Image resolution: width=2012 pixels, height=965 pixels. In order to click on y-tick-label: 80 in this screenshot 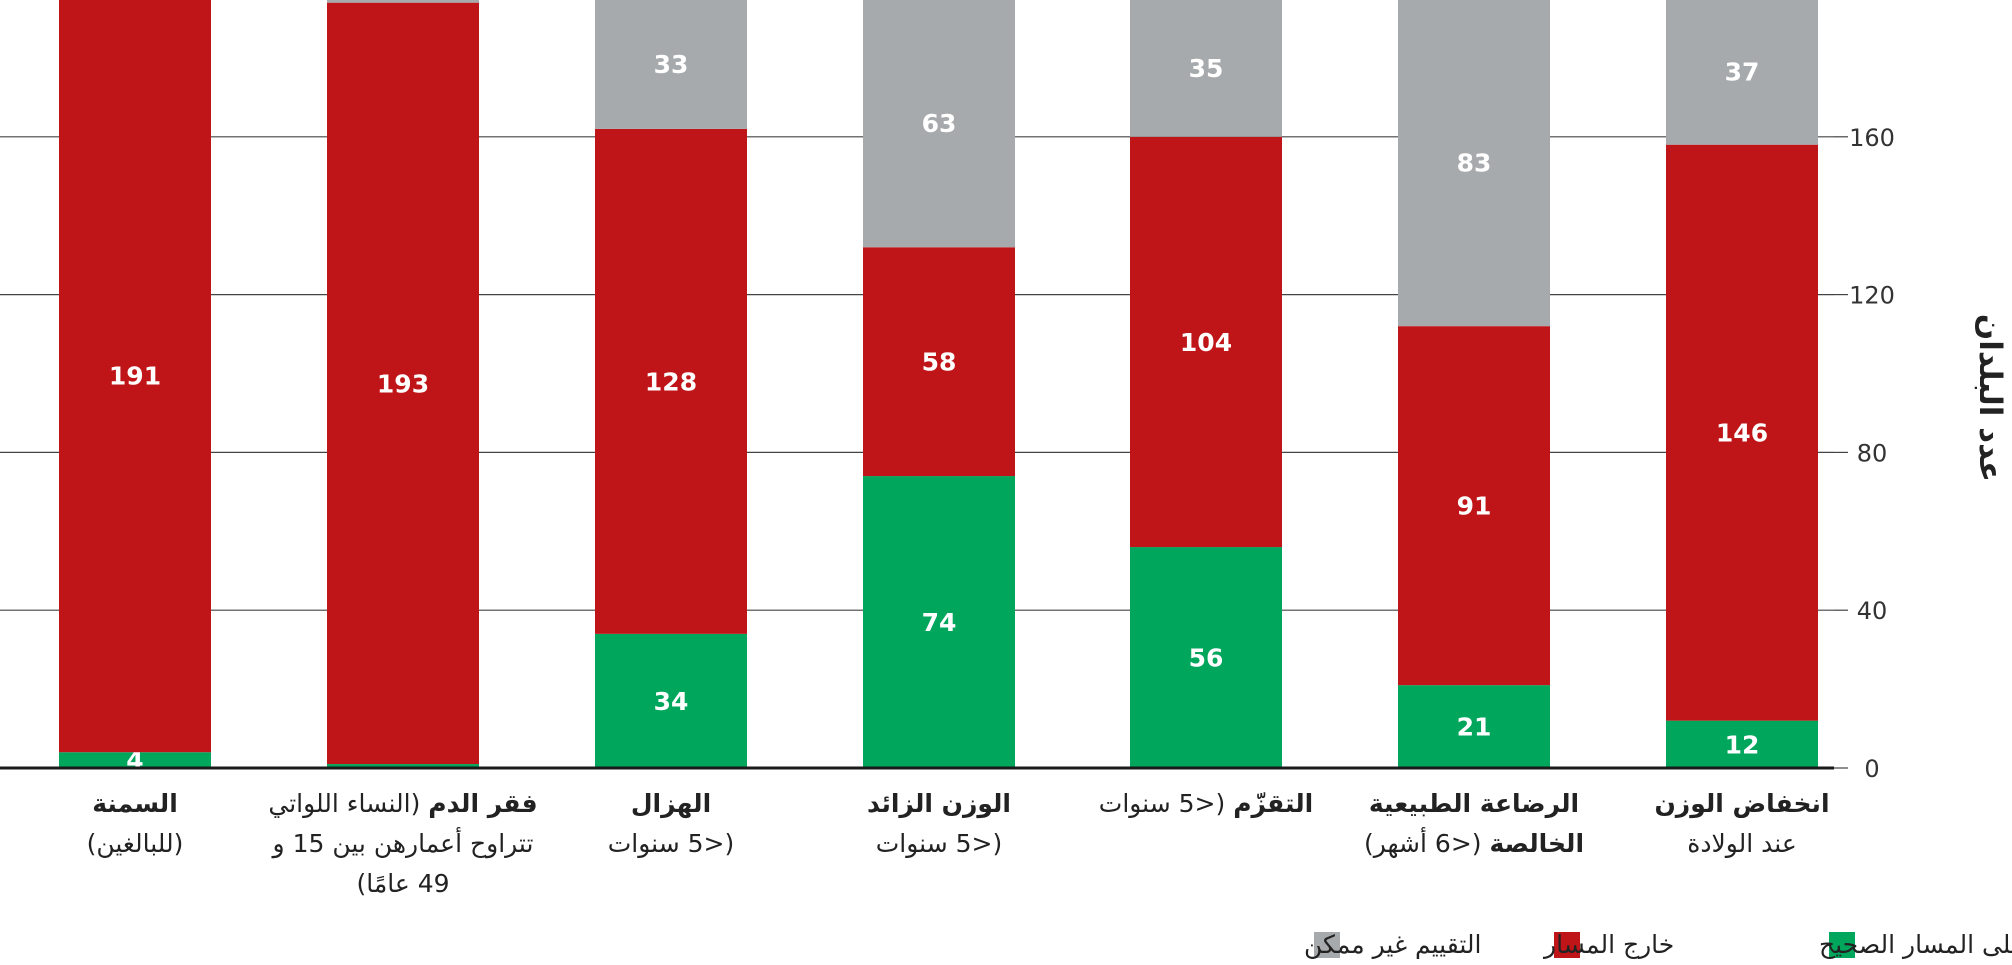, I will do `click(1872, 453)`.